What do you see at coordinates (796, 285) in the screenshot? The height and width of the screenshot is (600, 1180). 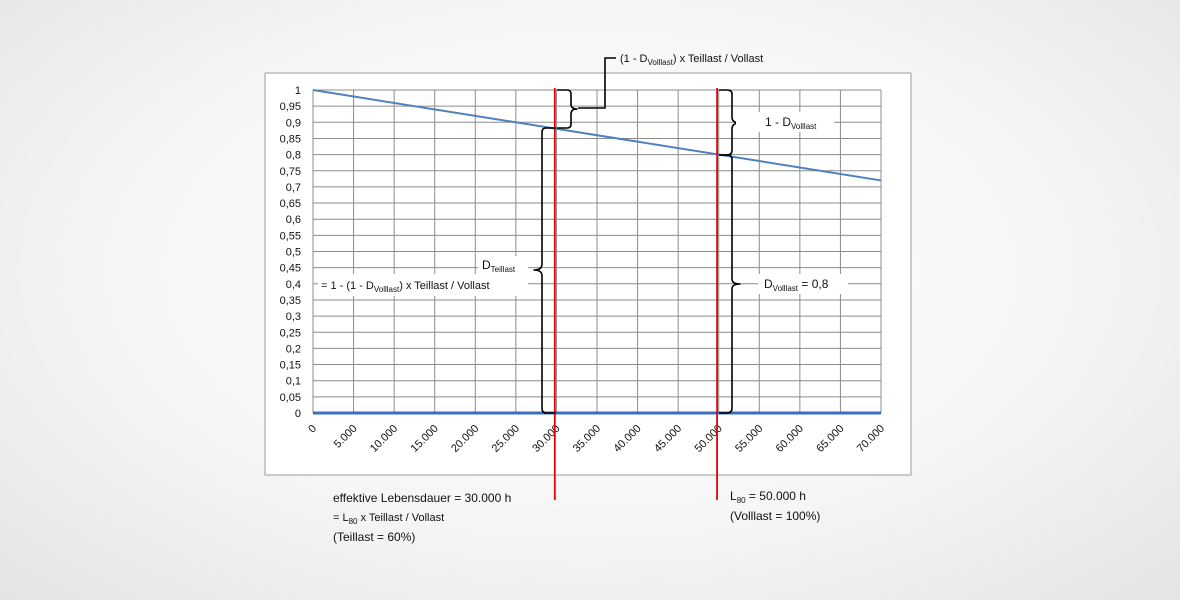 I see `annotation-d-volllast: DVolllast = 0,8` at bounding box center [796, 285].